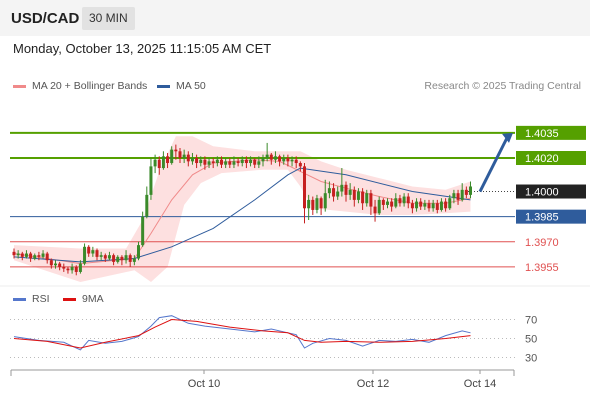  What do you see at coordinates (163, 86) in the screenshot?
I see `legend-ma50-swatch` at bounding box center [163, 86].